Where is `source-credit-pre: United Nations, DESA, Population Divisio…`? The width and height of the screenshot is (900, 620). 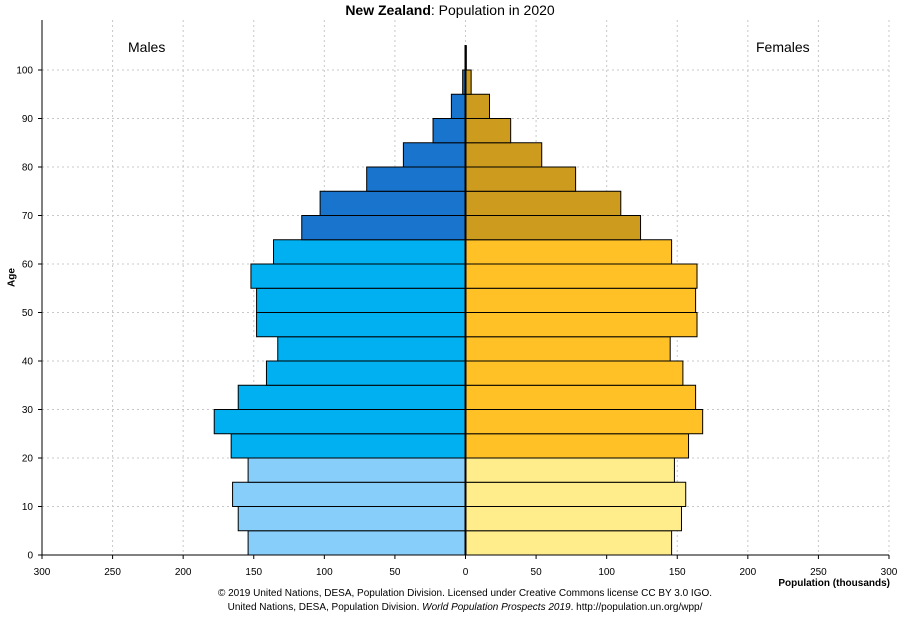
source-credit-pre: United Nations, DESA, Population Divisio… is located at coordinates (325, 607).